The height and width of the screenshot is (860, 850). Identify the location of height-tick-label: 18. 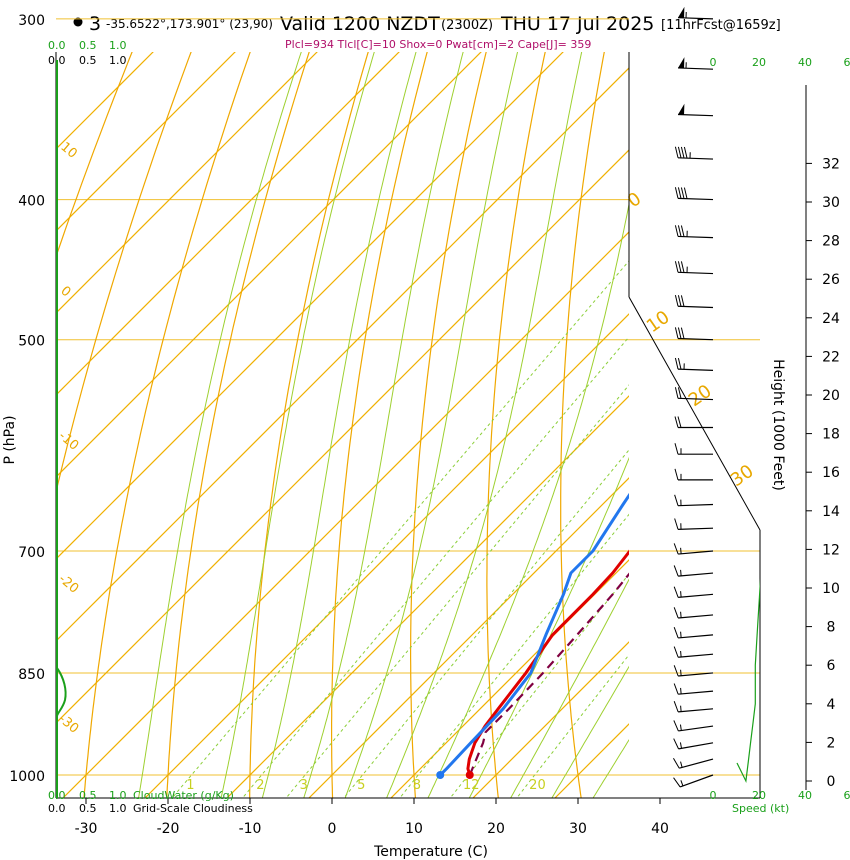
(831, 435).